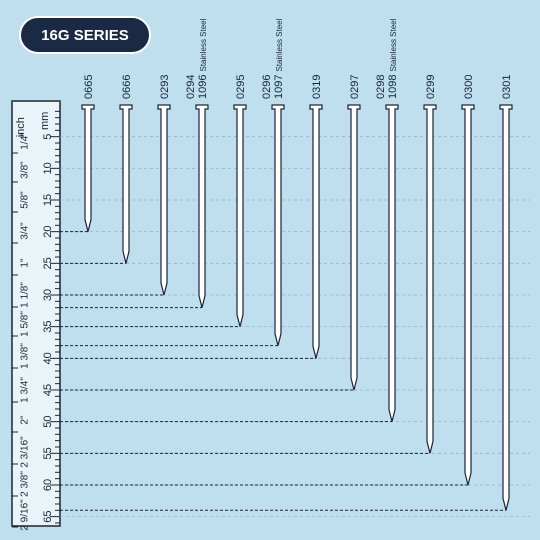  What do you see at coordinates (381, 87) in the screenshot?
I see `nail-code: 0298` at bounding box center [381, 87].